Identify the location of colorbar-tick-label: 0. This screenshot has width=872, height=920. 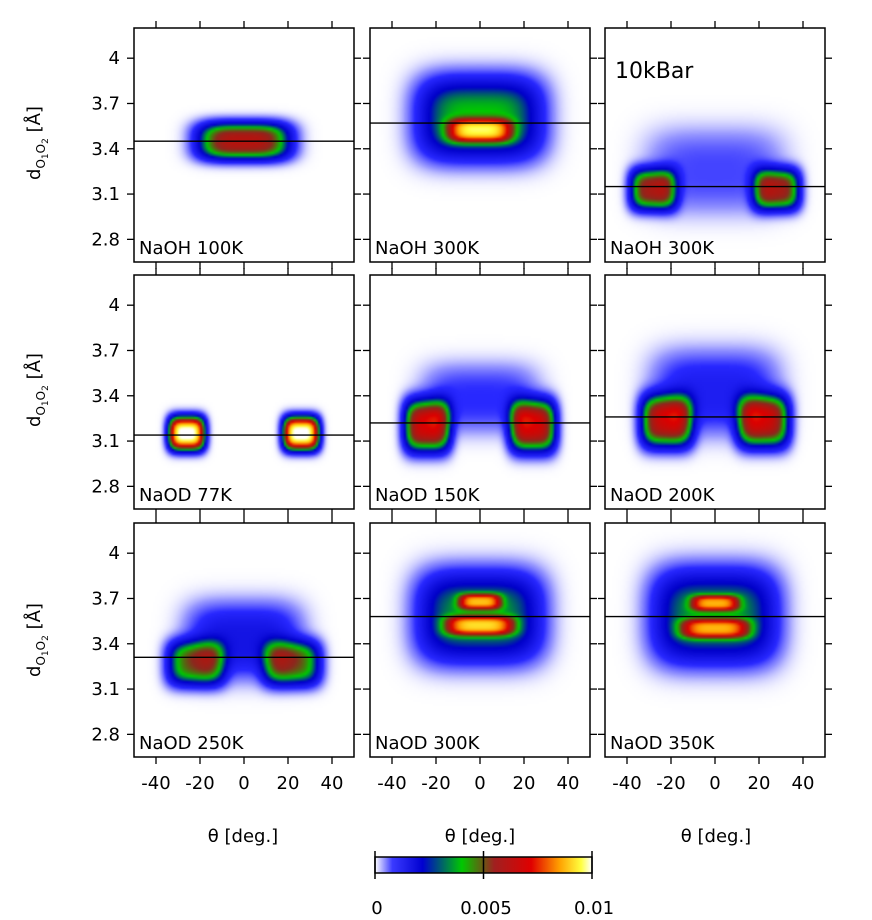
(376, 908).